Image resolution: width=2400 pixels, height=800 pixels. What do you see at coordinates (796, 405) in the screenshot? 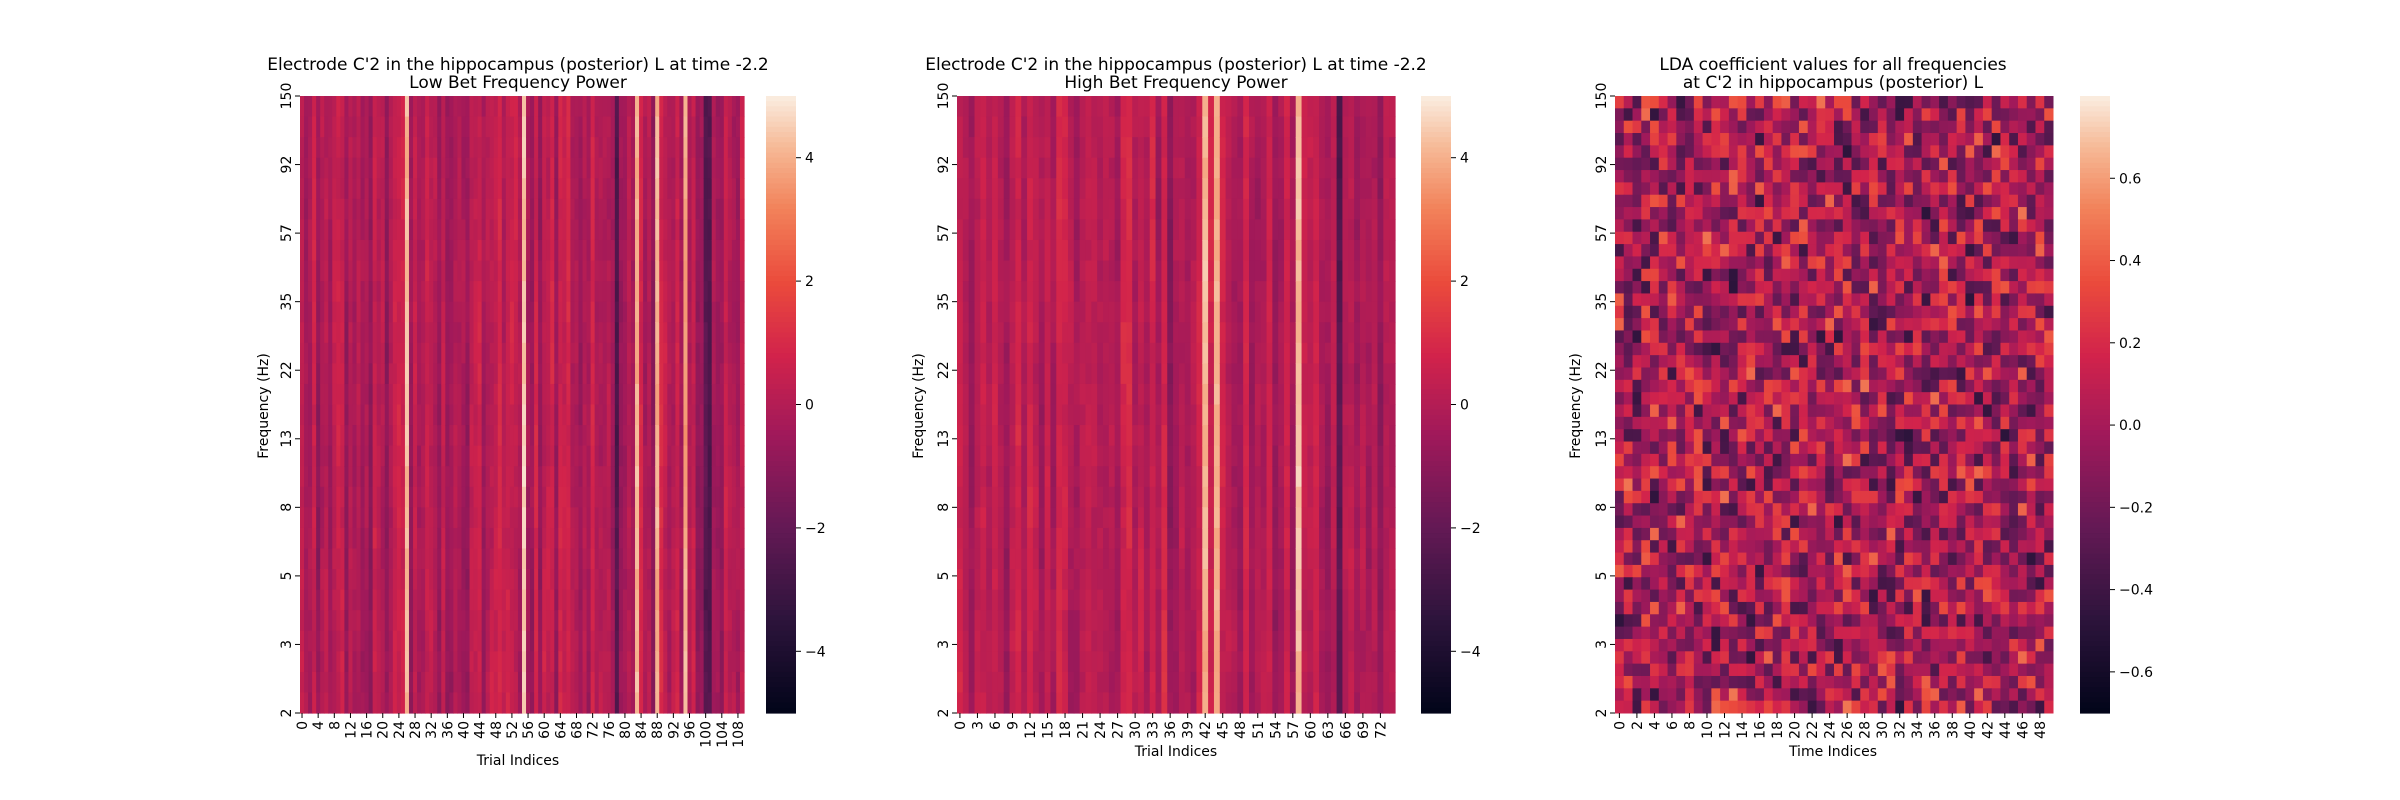
I see `colorbar: 420−2−4` at bounding box center [796, 405].